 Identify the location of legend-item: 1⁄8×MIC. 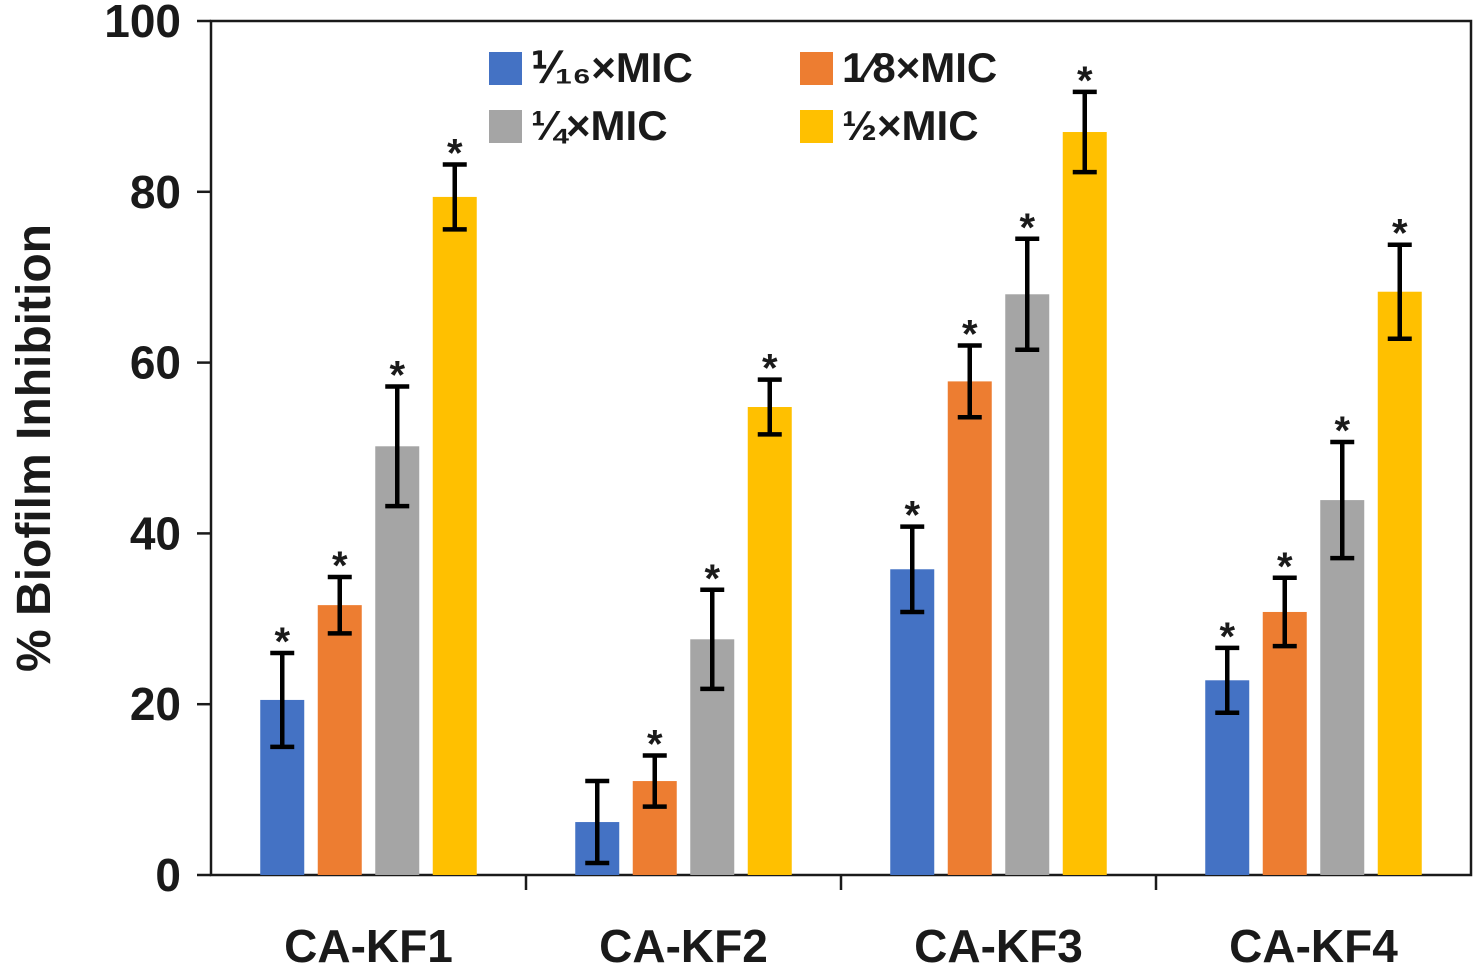
(898, 67).